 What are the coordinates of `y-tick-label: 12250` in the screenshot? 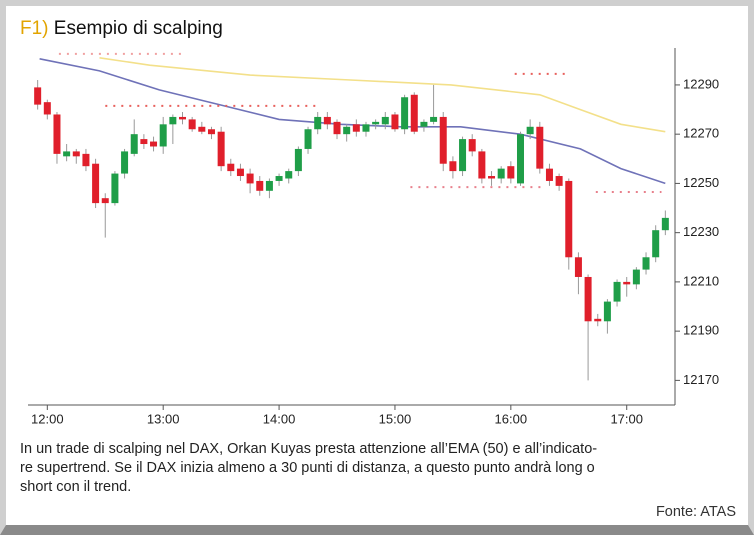 It's located at (701, 182).